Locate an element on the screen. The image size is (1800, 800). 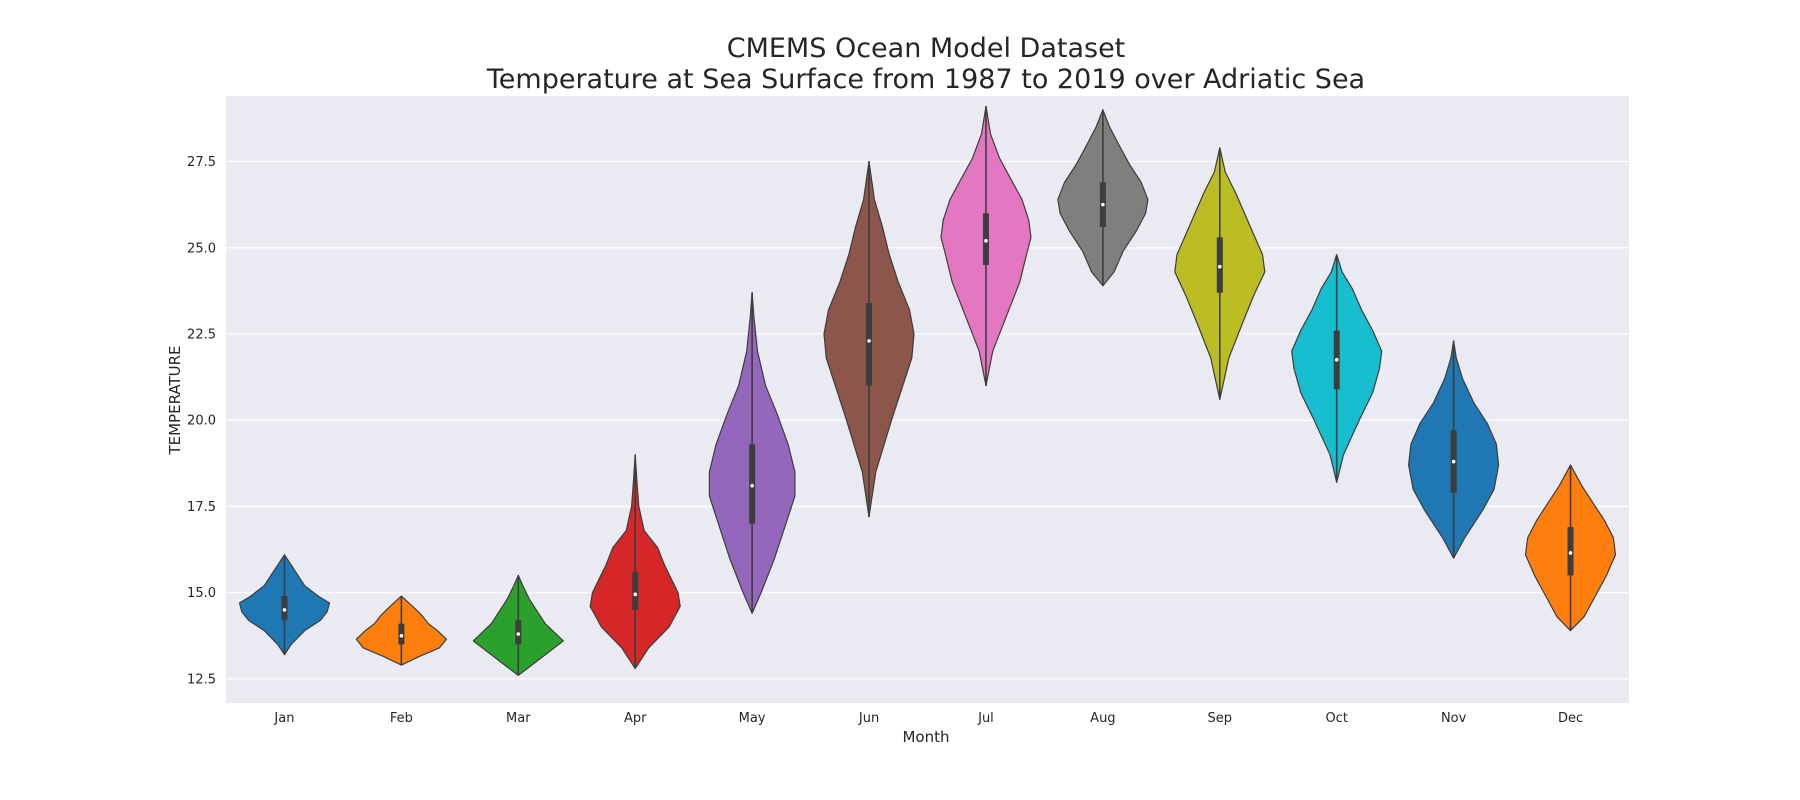
x-tick-label: Feb is located at coordinates (401, 718).